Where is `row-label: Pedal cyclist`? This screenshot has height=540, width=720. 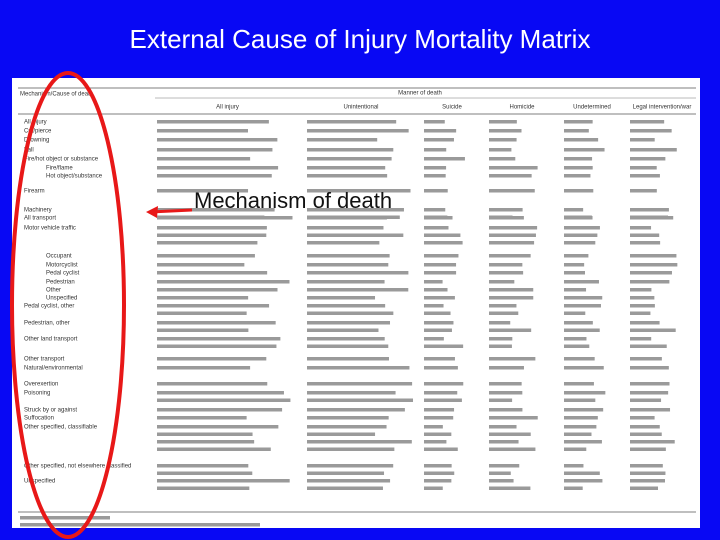
row-label: Pedal cyclist is located at coordinates (63, 274).